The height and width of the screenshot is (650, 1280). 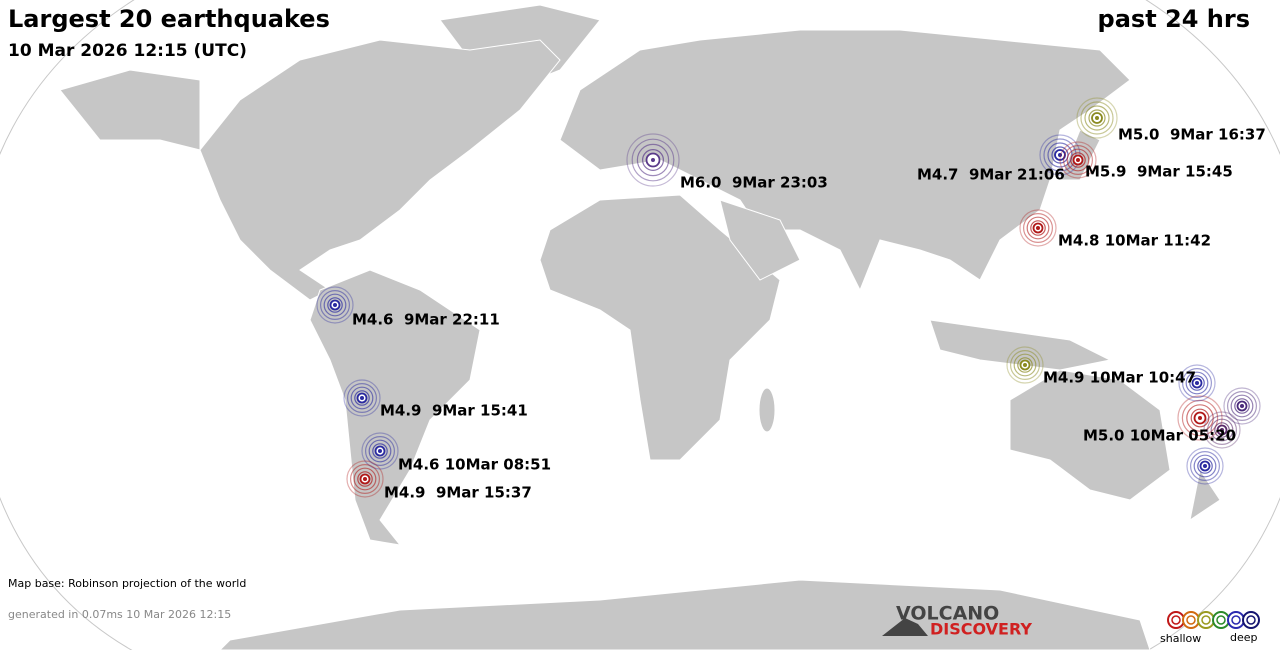 What do you see at coordinates (1244, 637) in the screenshot?
I see `legend-deep: deep` at bounding box center [1244, 637].